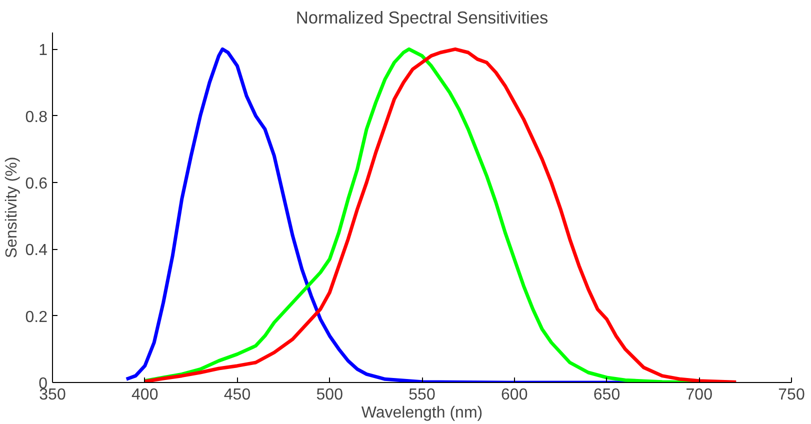 This screenshot has width=811, height=424. What do you see at coordinates (36, 117) in the screenshot?
I see `y-tick-label: 0.8` at bounding box center [36, 117].